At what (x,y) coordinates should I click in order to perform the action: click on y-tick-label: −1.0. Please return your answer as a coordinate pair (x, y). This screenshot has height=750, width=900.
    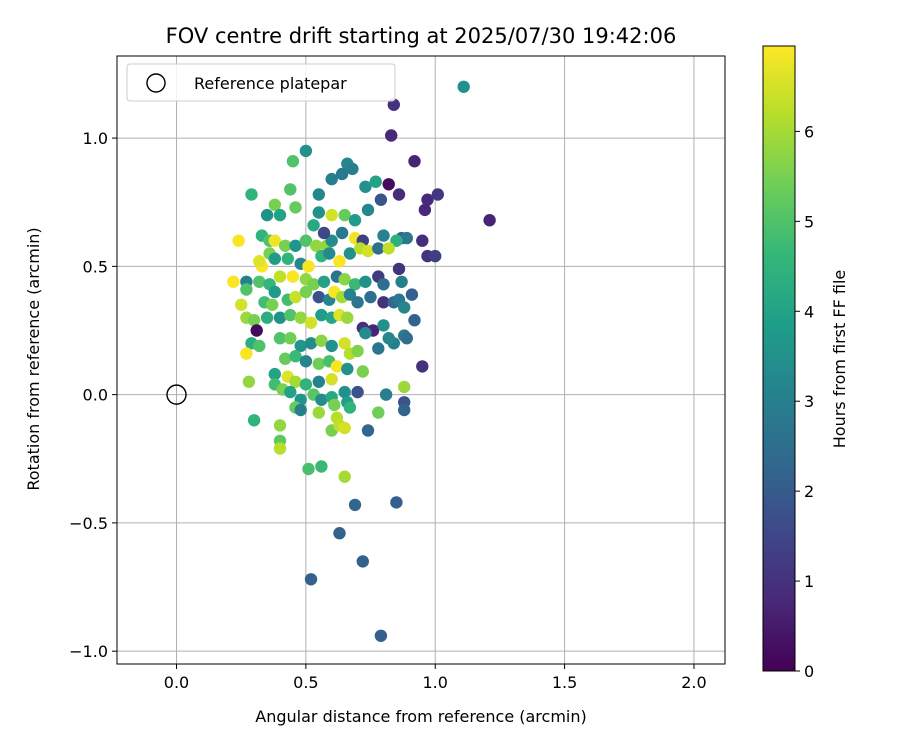
    Looking at the image, I should click on (88, 651).